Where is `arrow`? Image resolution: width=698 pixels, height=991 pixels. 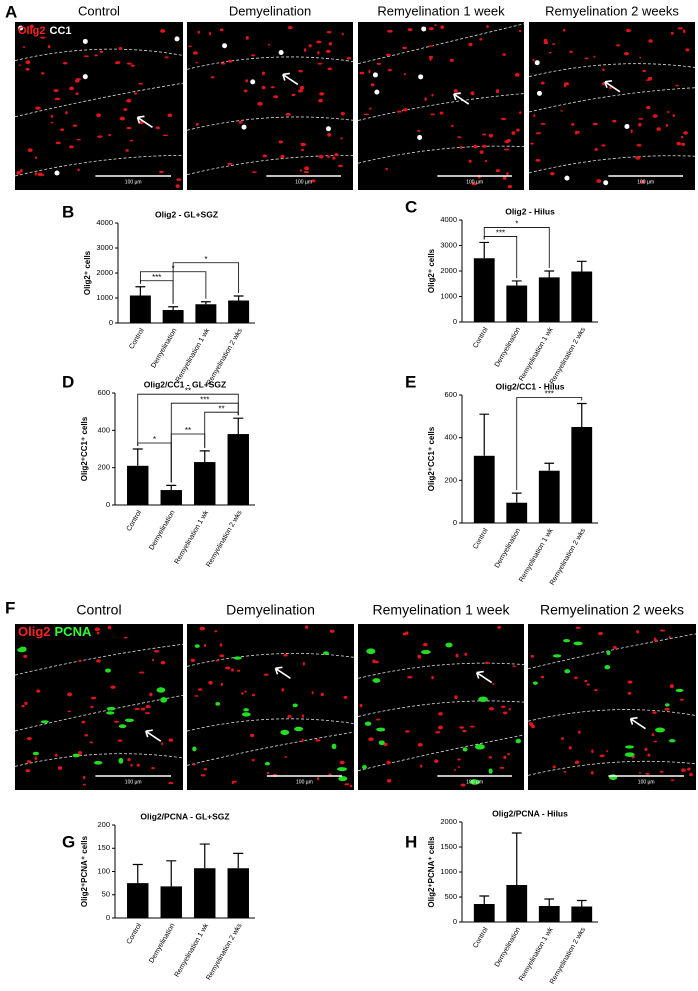
arrow is located at coordinates (484, 677).